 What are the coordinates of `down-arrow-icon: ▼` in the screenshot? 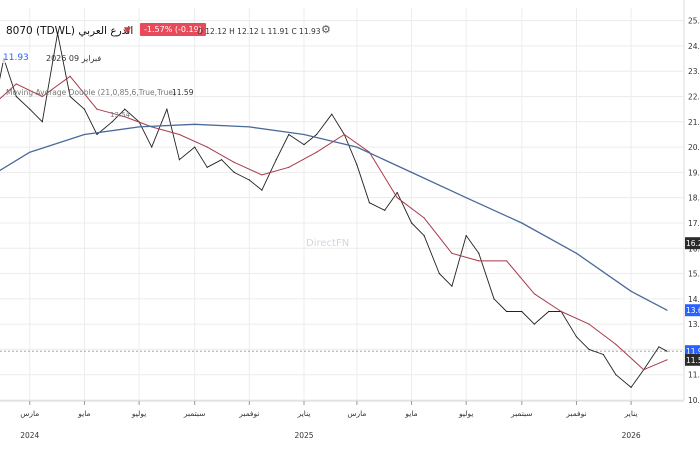 It's located at (127, 31).